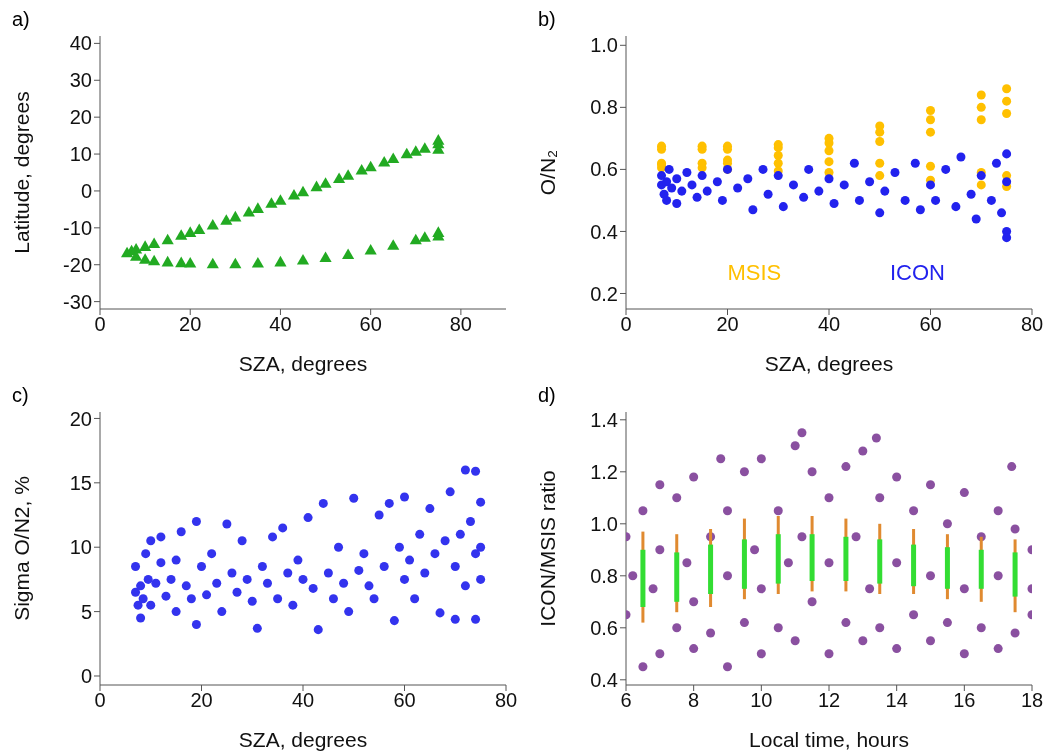 The image size is (1062, 753). Describe the element at coordinates (86, 676) in the screenshot. I see `y-tick-label: 0` at that location.